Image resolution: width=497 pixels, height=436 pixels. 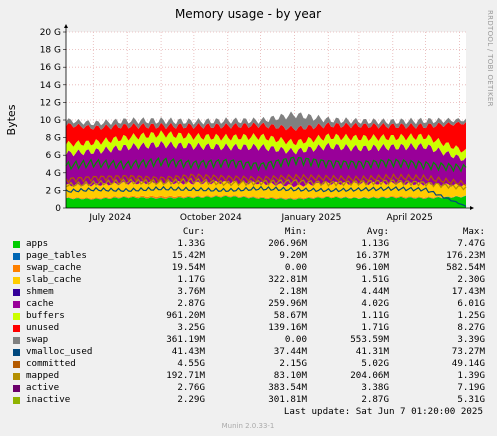 What do you see at coordinates (287, 279) in the screenshot?
I see `legend-min: 322.81M` at bounding box center [287, 279].